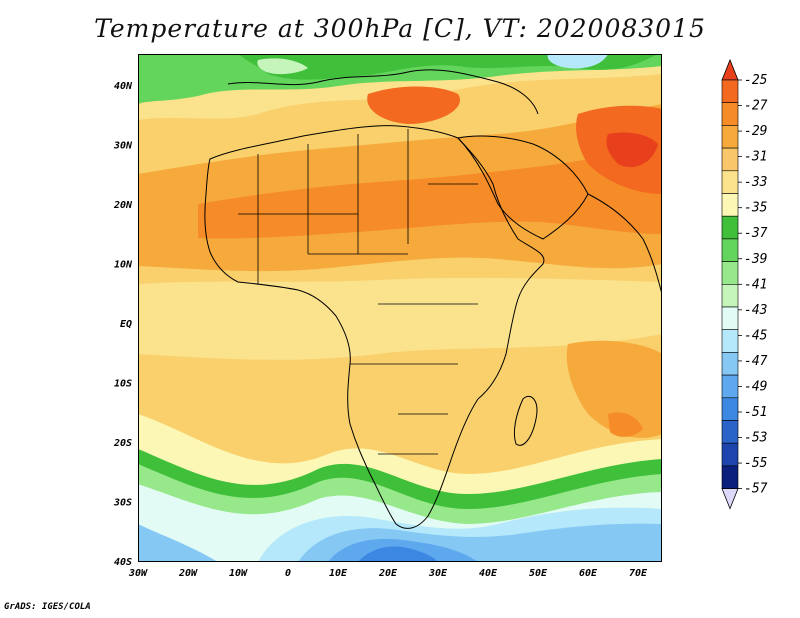  Describe the element at coordinates (756, 106) in the screenshot. I see `colorbar-label: -27` at that location.